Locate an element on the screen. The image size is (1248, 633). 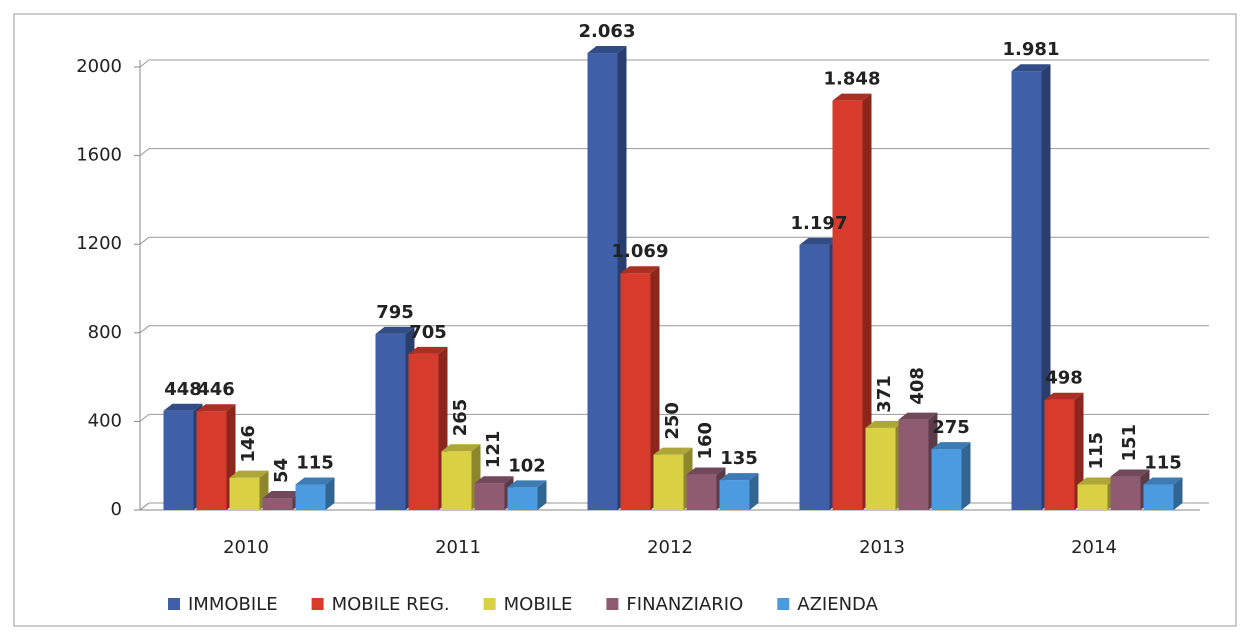
data-label: 498 is located at coordinates (1064, 378).